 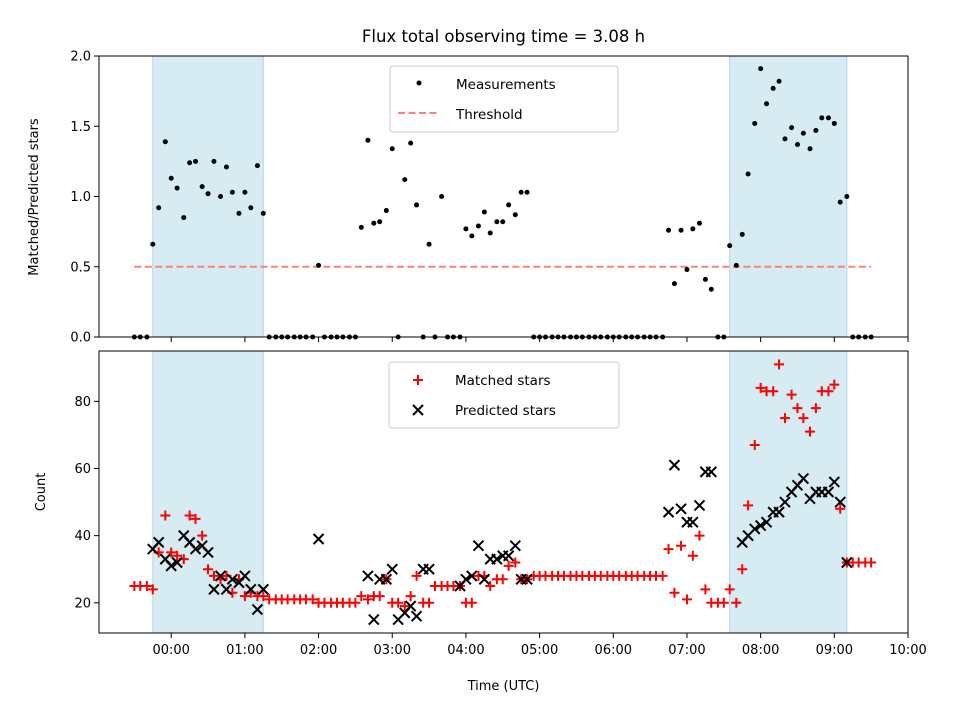 What do you see at coordinates (834, 650) in the screenshot?
I see `bottom-xtick-label: 09:00` at bounding box center [834, 650].